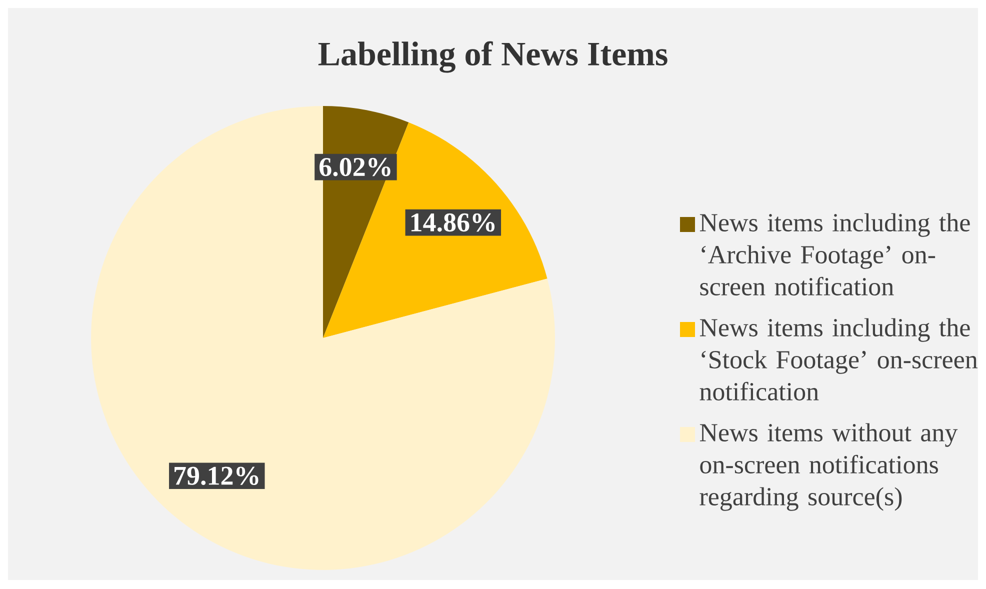 The width and height of the screenshot is (986, 589). What do you see at coordinates (839, 359) in the screenshot?
I see `legend-label: News items including the ‘Stock Footage’ on-screen notification` at bounding box center [839, 359].